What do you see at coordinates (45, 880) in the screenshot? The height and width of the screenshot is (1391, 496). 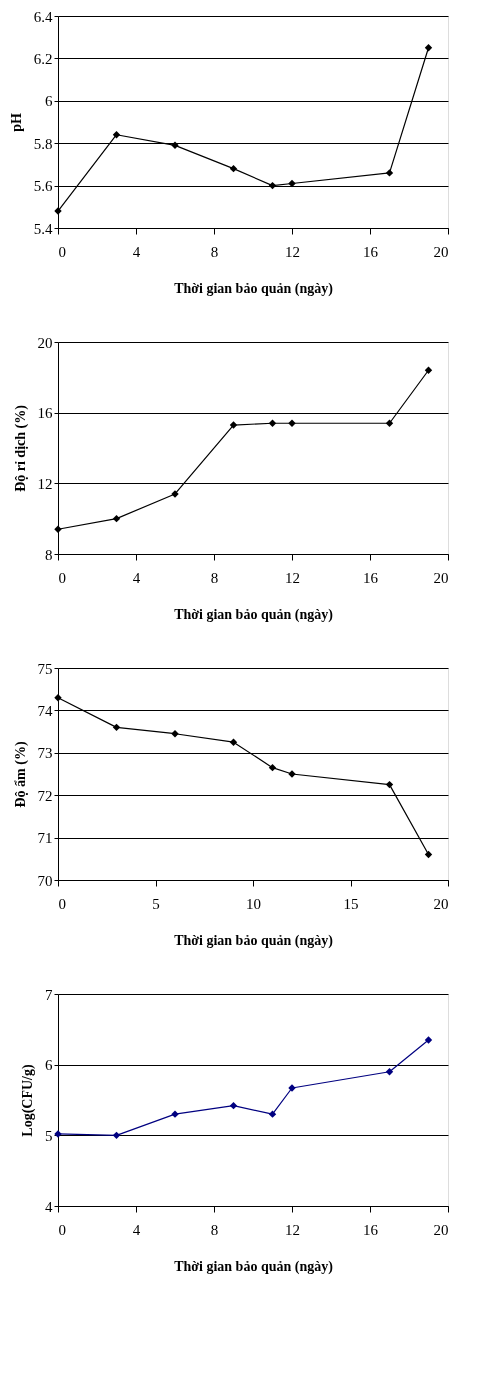 I see `y-tick-label: 70` at bounding box center [45, 880].